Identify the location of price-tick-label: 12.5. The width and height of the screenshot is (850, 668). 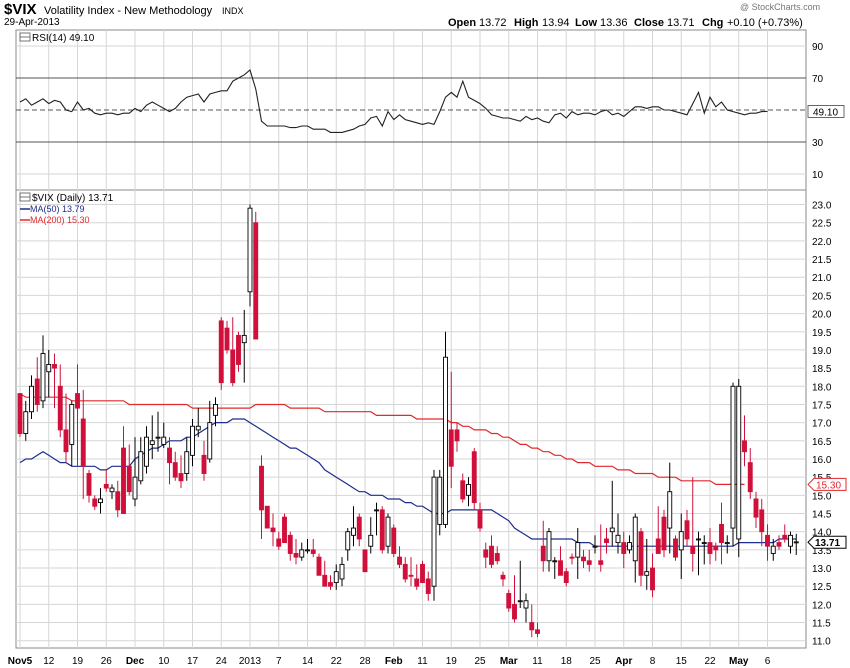
(822, 587).